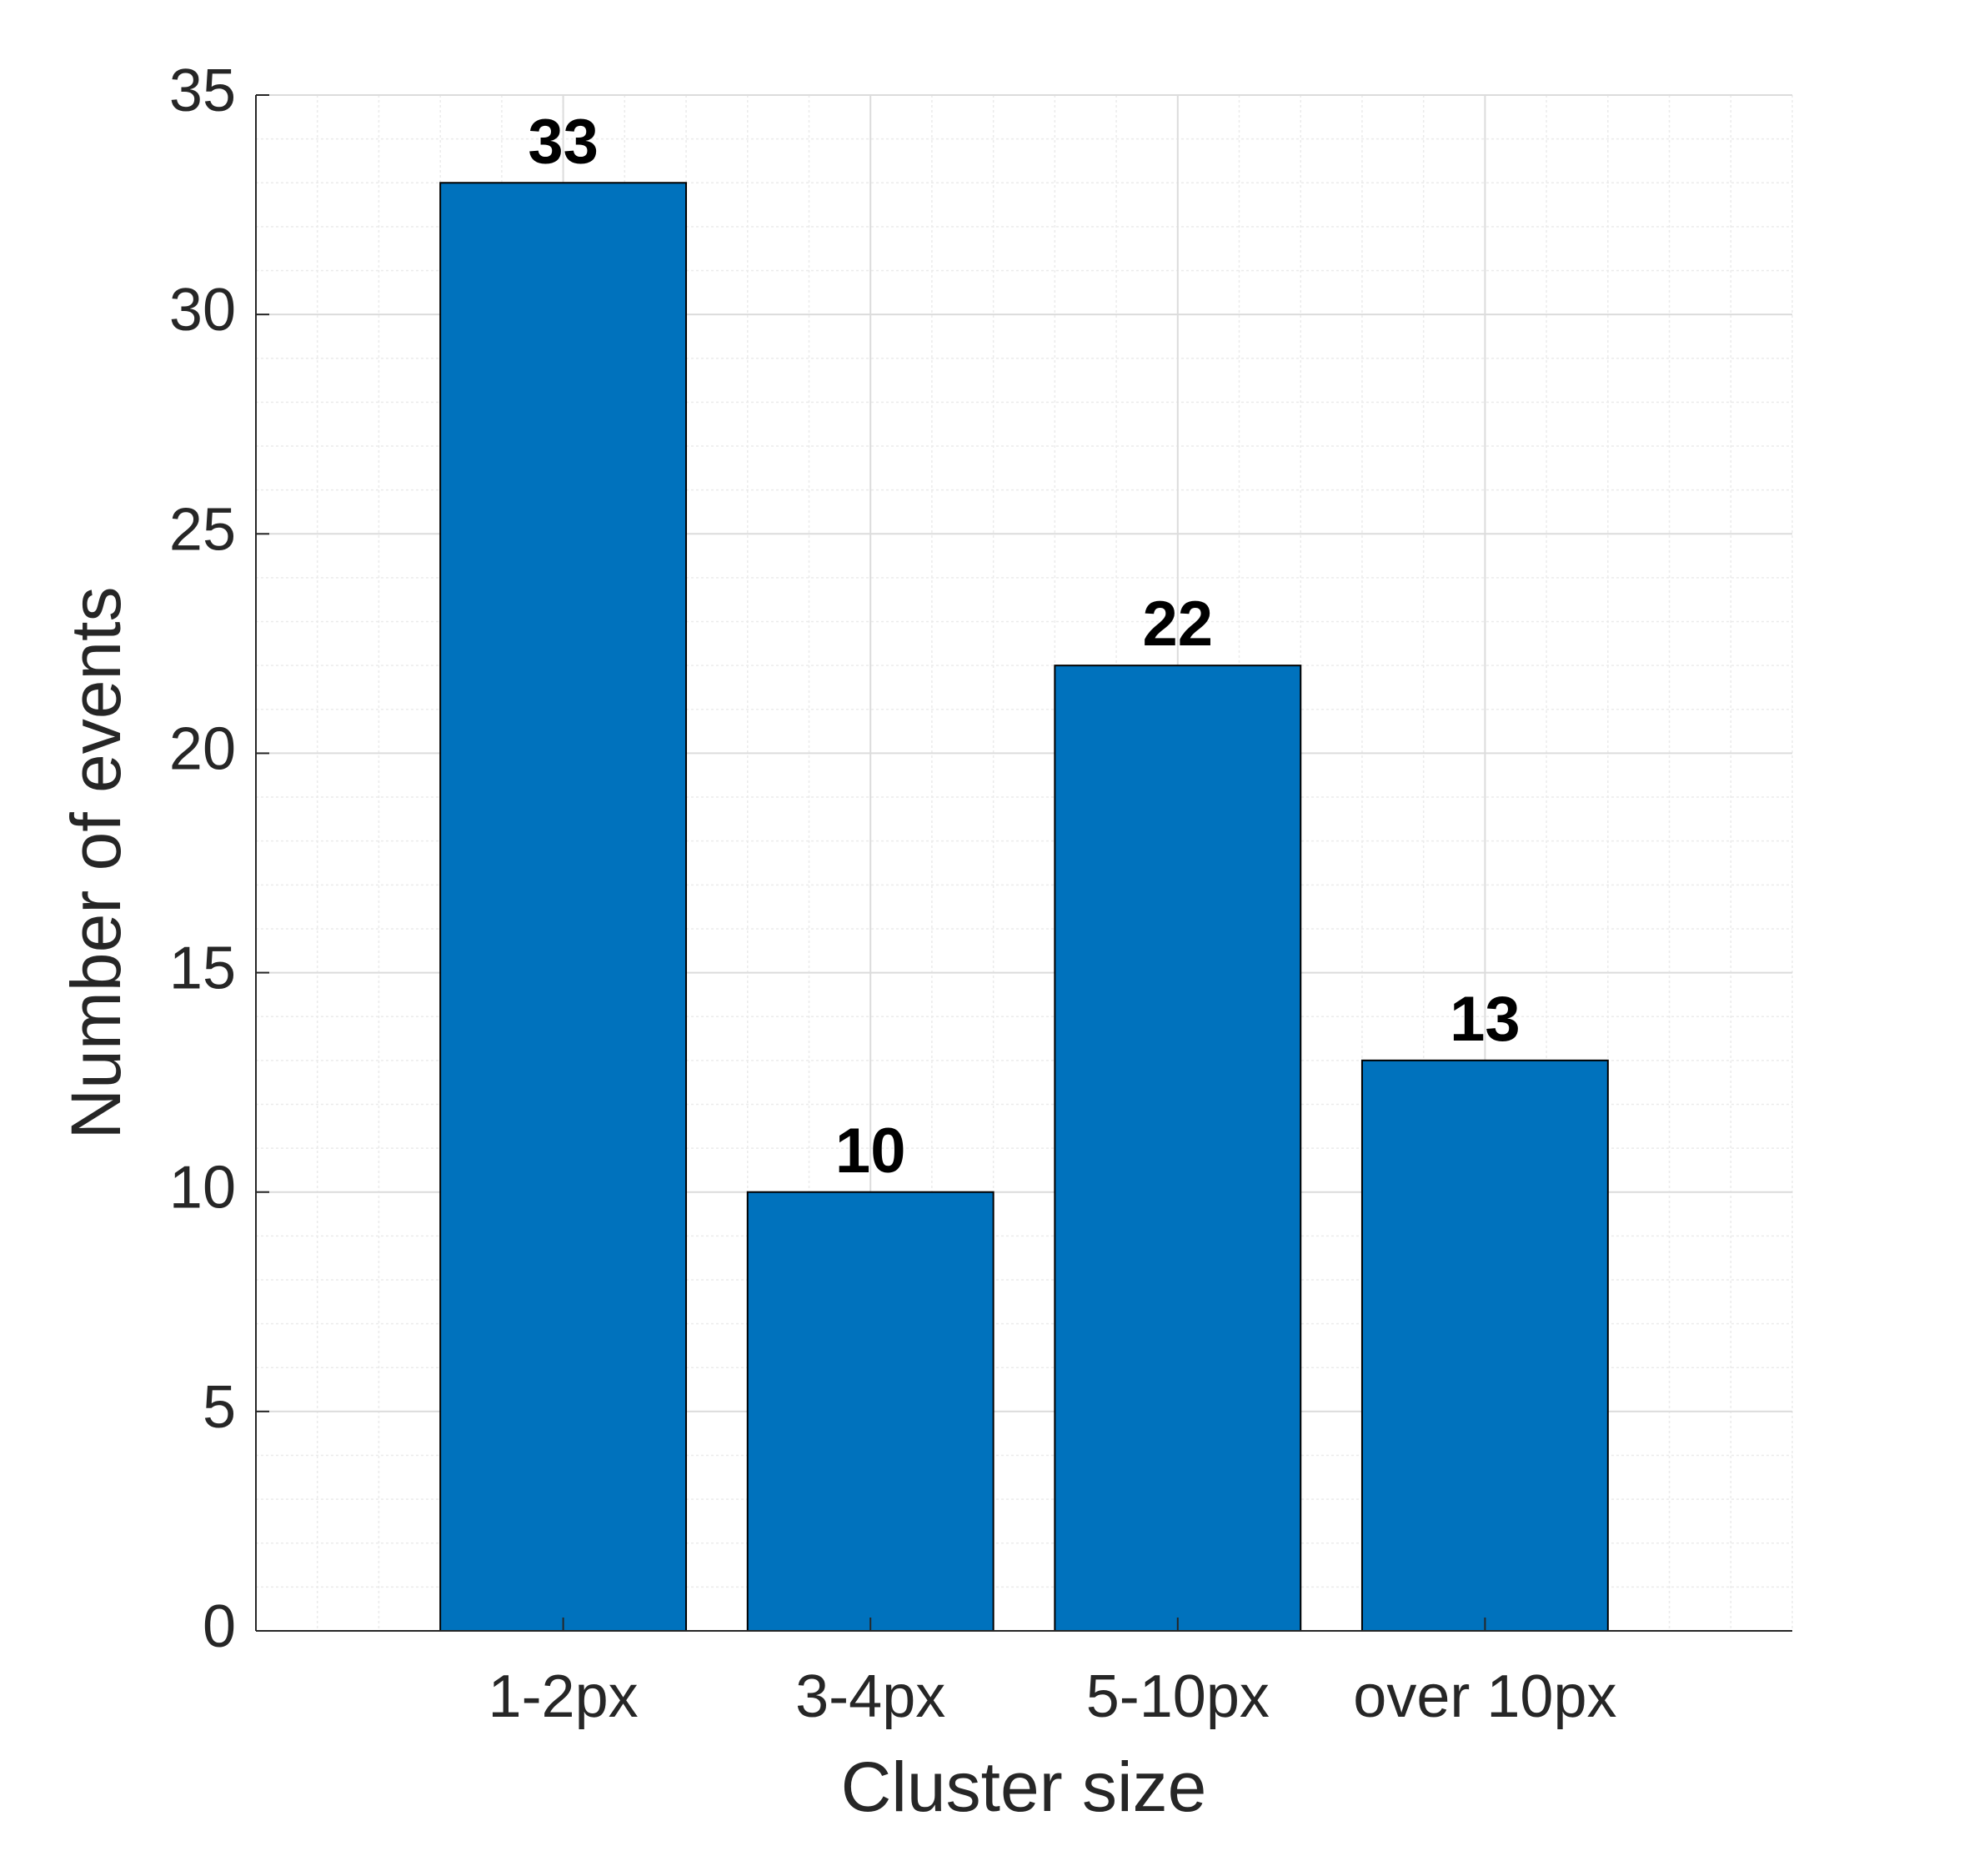 The image size is (1969, 1876). What do you see at coordinates (871, 1151) in the screenshot?
I see `value-label: 10` at bounding box center [871, 1151].